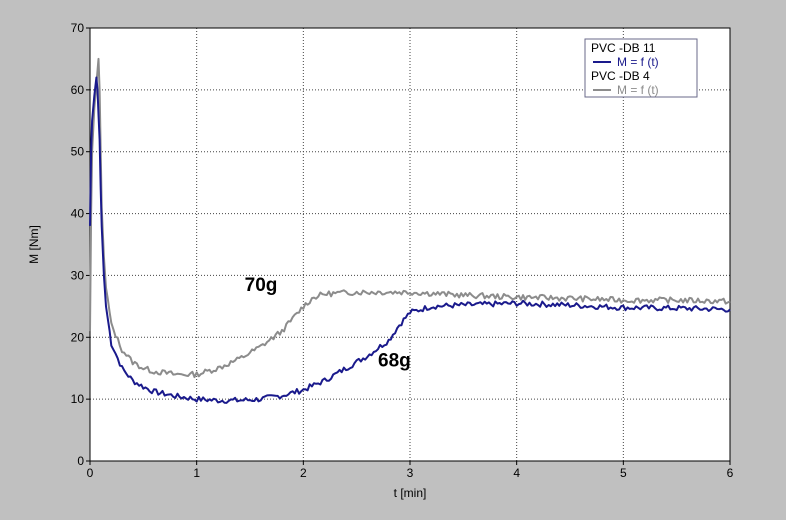 Image resolution: width=786 pixels, height=520 pixels. Describe the element at coordinates (303, 473) in the screenshot. I see `x-tick-label: 2` at that location.